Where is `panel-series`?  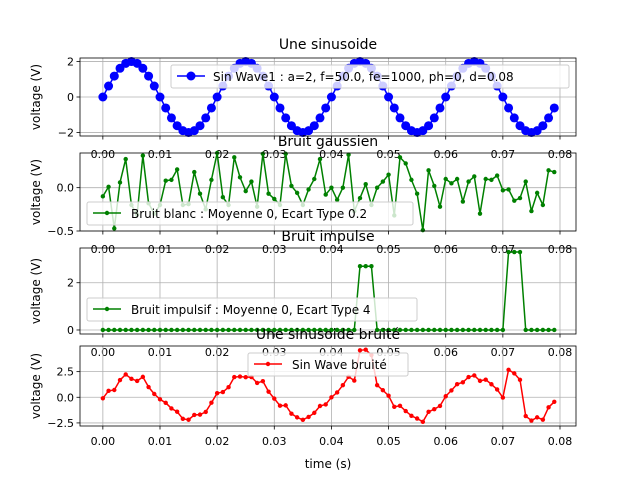 panel-series is located at coordinates (328, 385).